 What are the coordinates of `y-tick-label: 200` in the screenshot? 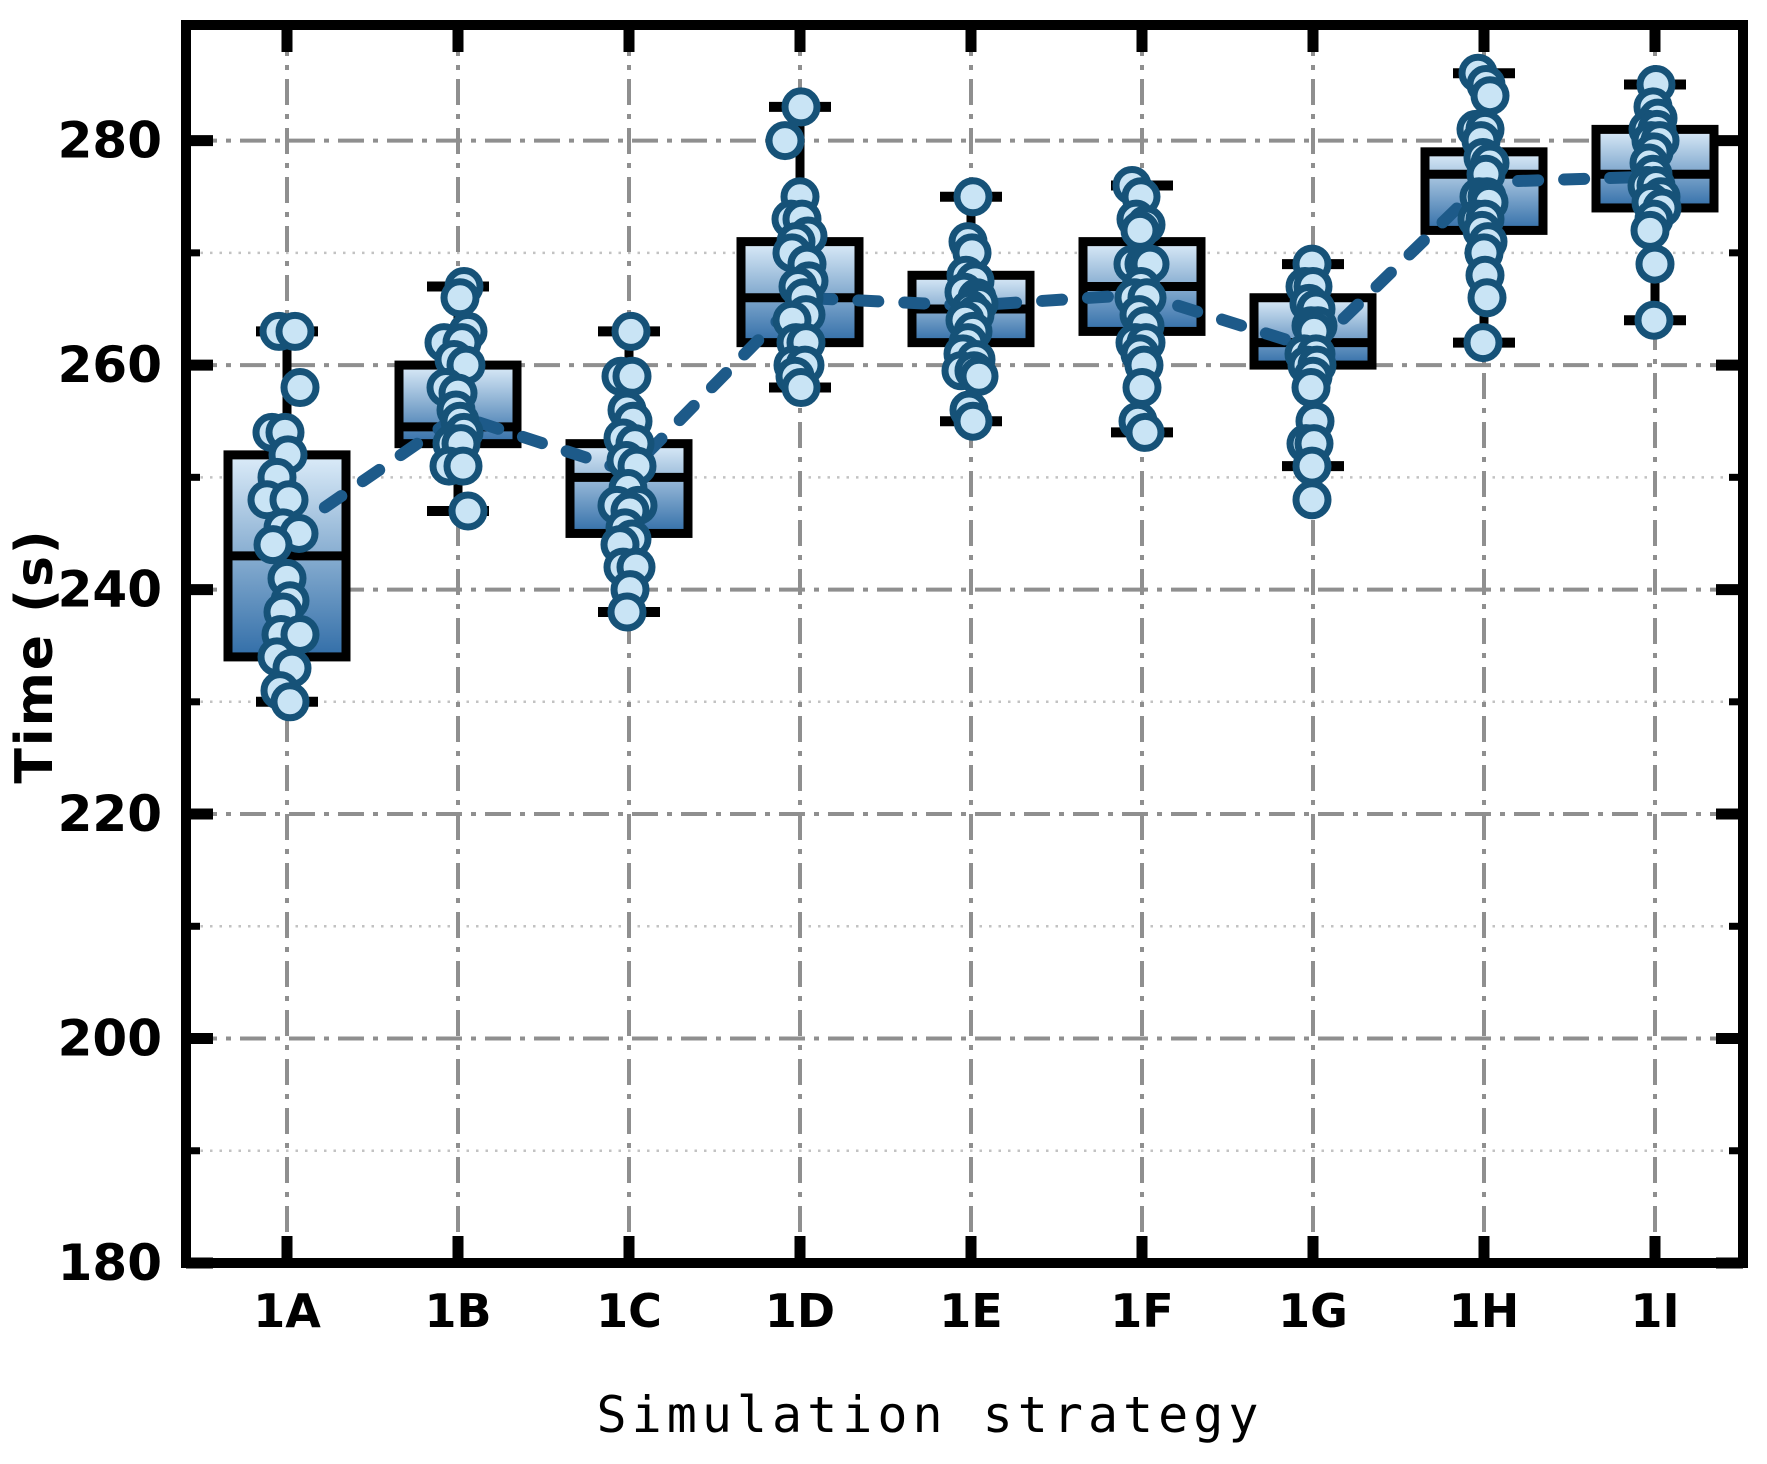 It's located at (110, 1039).